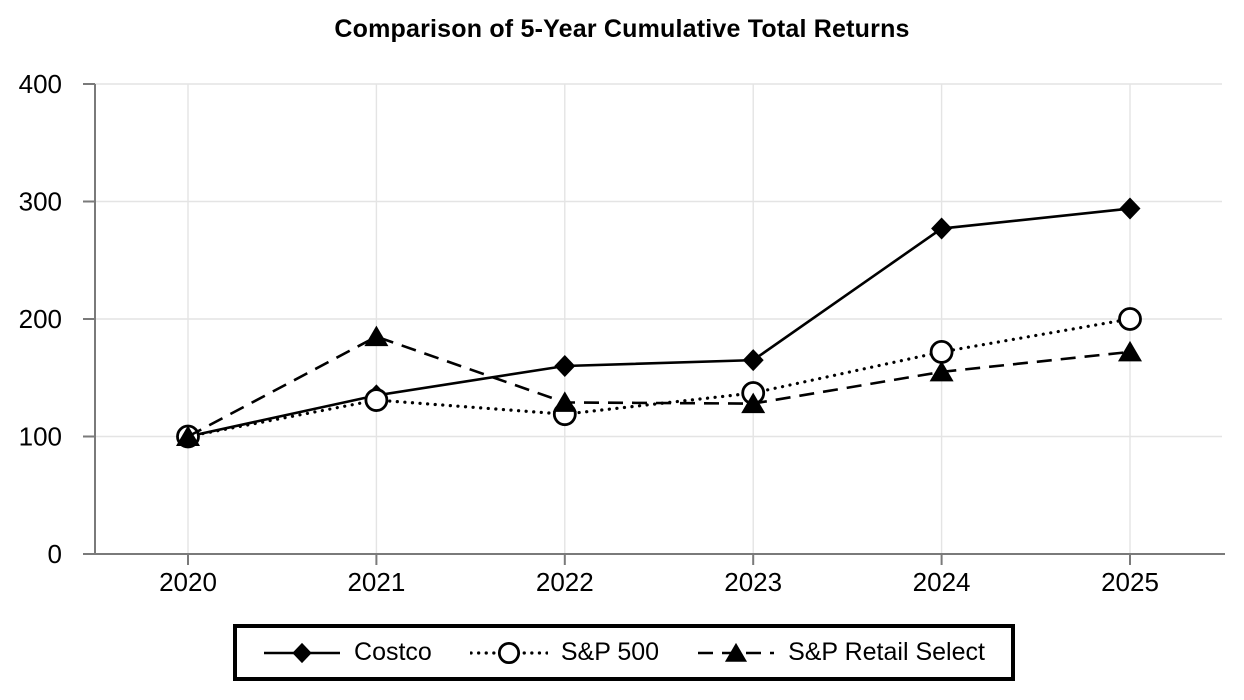 This screenshot has height=700, width=1244. I want to click on x-tick-label: 2021, so click(376, 582).